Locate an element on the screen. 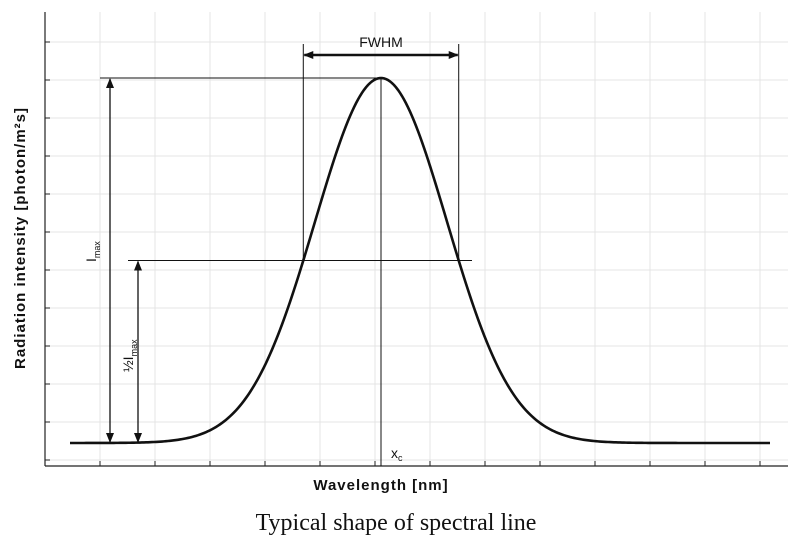 The width and height of the screenshot is (792, 540). half-max-label: ½Imax is located at coordinates (129, 355).